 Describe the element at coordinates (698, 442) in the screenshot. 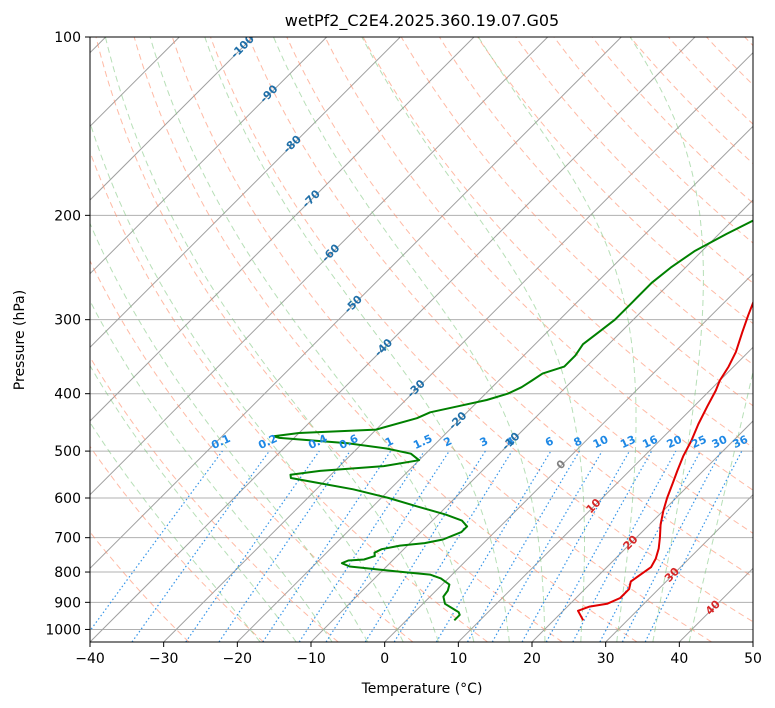

I see `mixing-ratio-label: 25` at that location.